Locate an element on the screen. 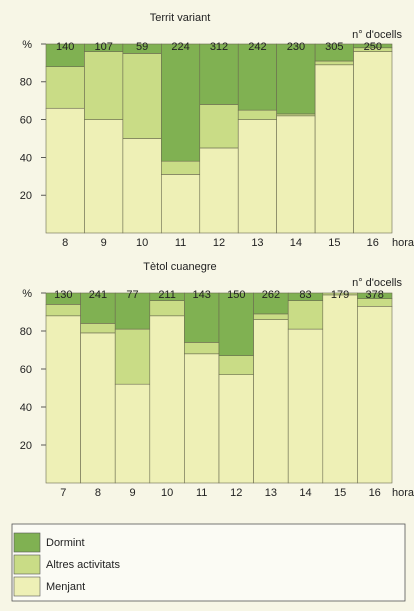 The width and height of the screenshot is (414, 611). count-label: 59 is located at coordinates (142, 47).